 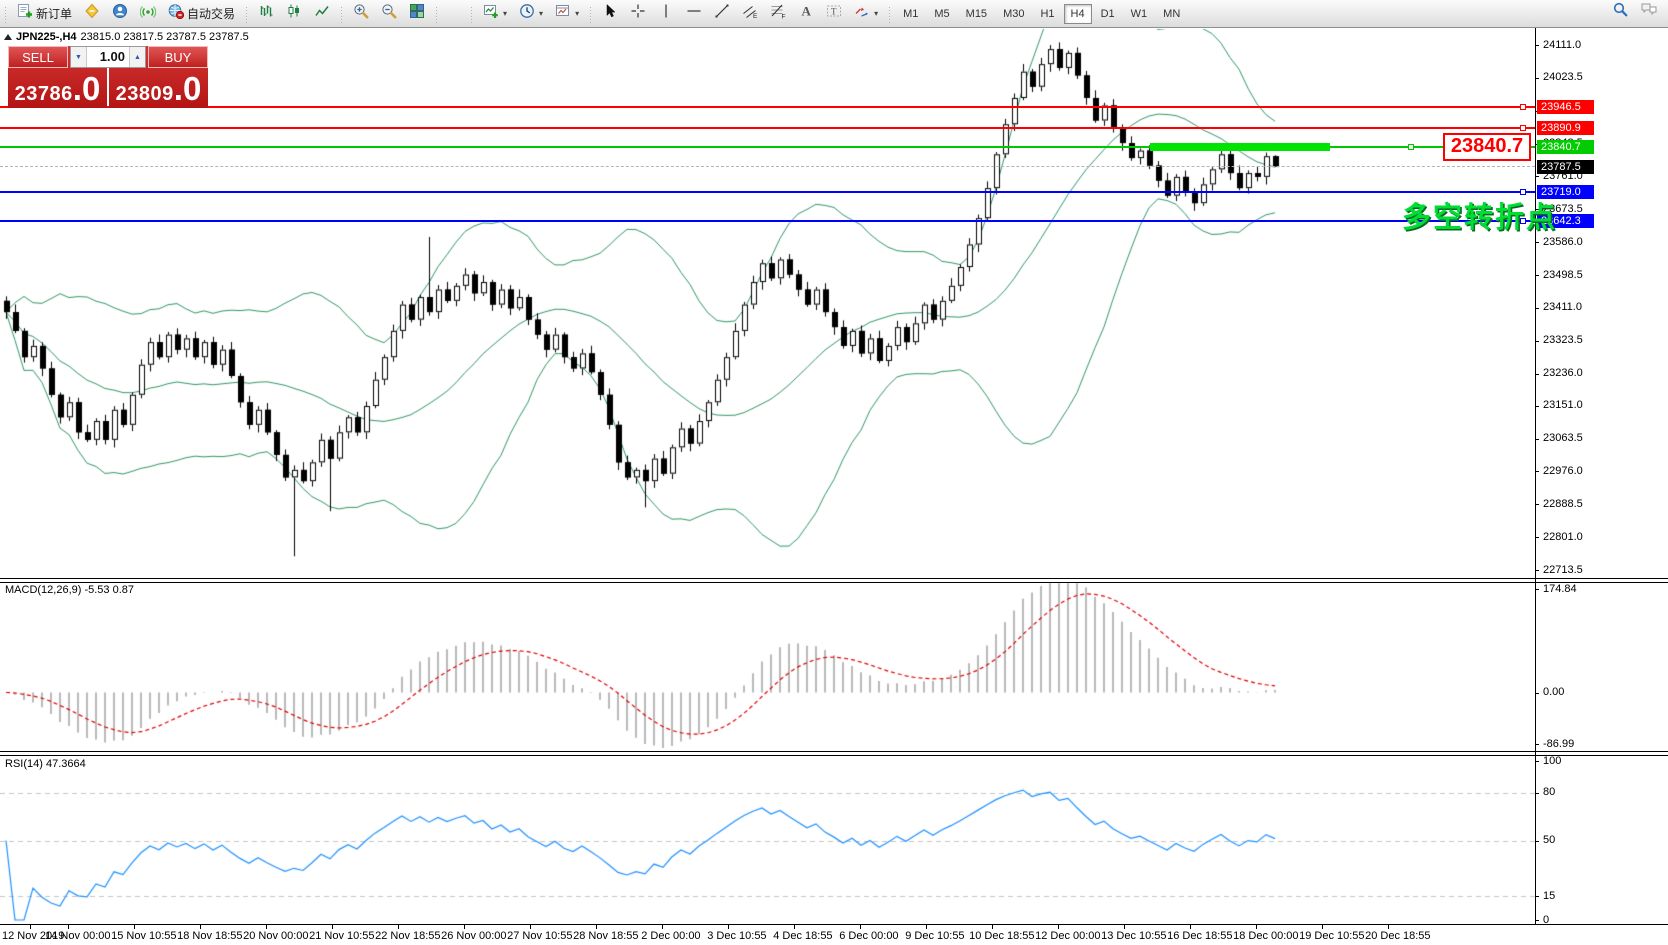 I want to click on timeframe-m30-button: M30, so click(x=1014, y=13).